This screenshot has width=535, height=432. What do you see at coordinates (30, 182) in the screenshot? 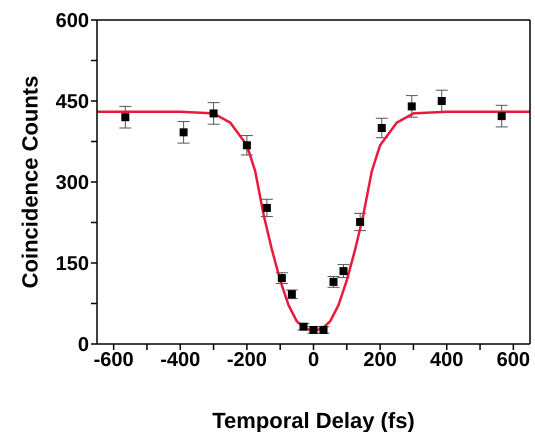
I see `y-axis-title: Coincidence Counts` at bounding box center [30, 182].